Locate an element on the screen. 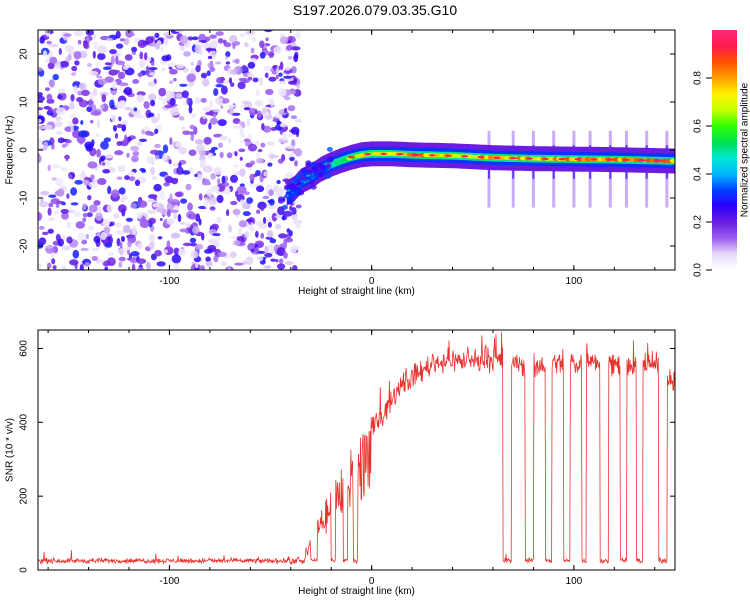 This screenshot has width=750, height=600. colorbar-tick-label: 0.4 is located at coordinates (698, 174).